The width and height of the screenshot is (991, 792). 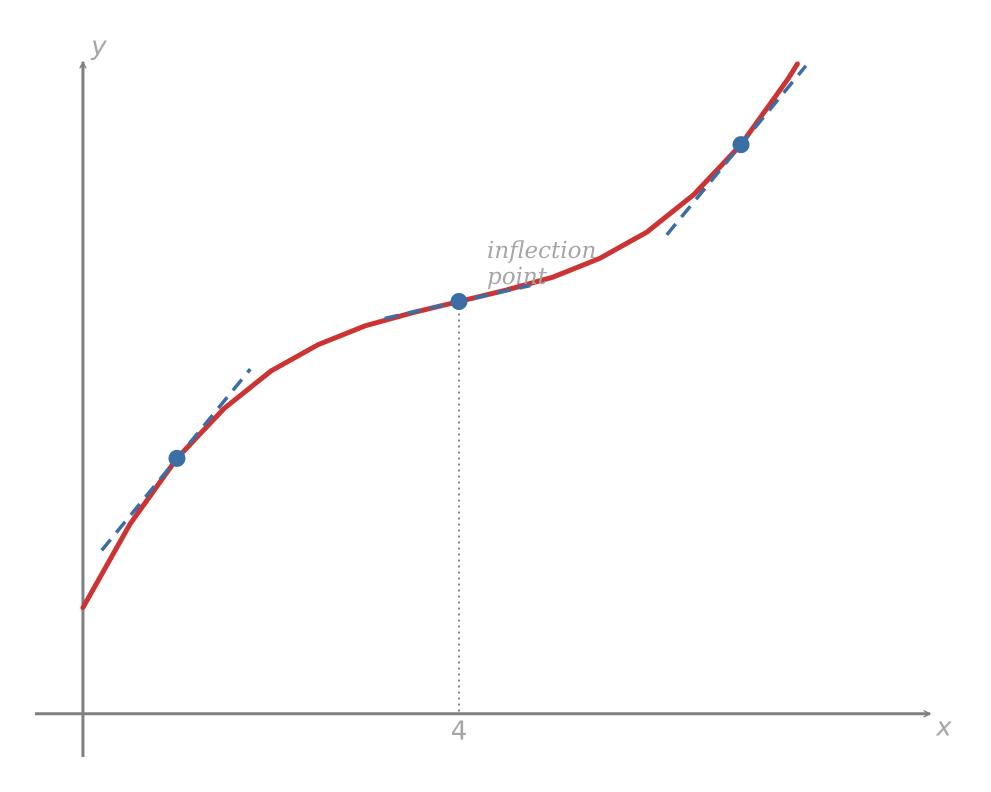 I want to click on x-axis-label: x, so click(x=943, y=728).